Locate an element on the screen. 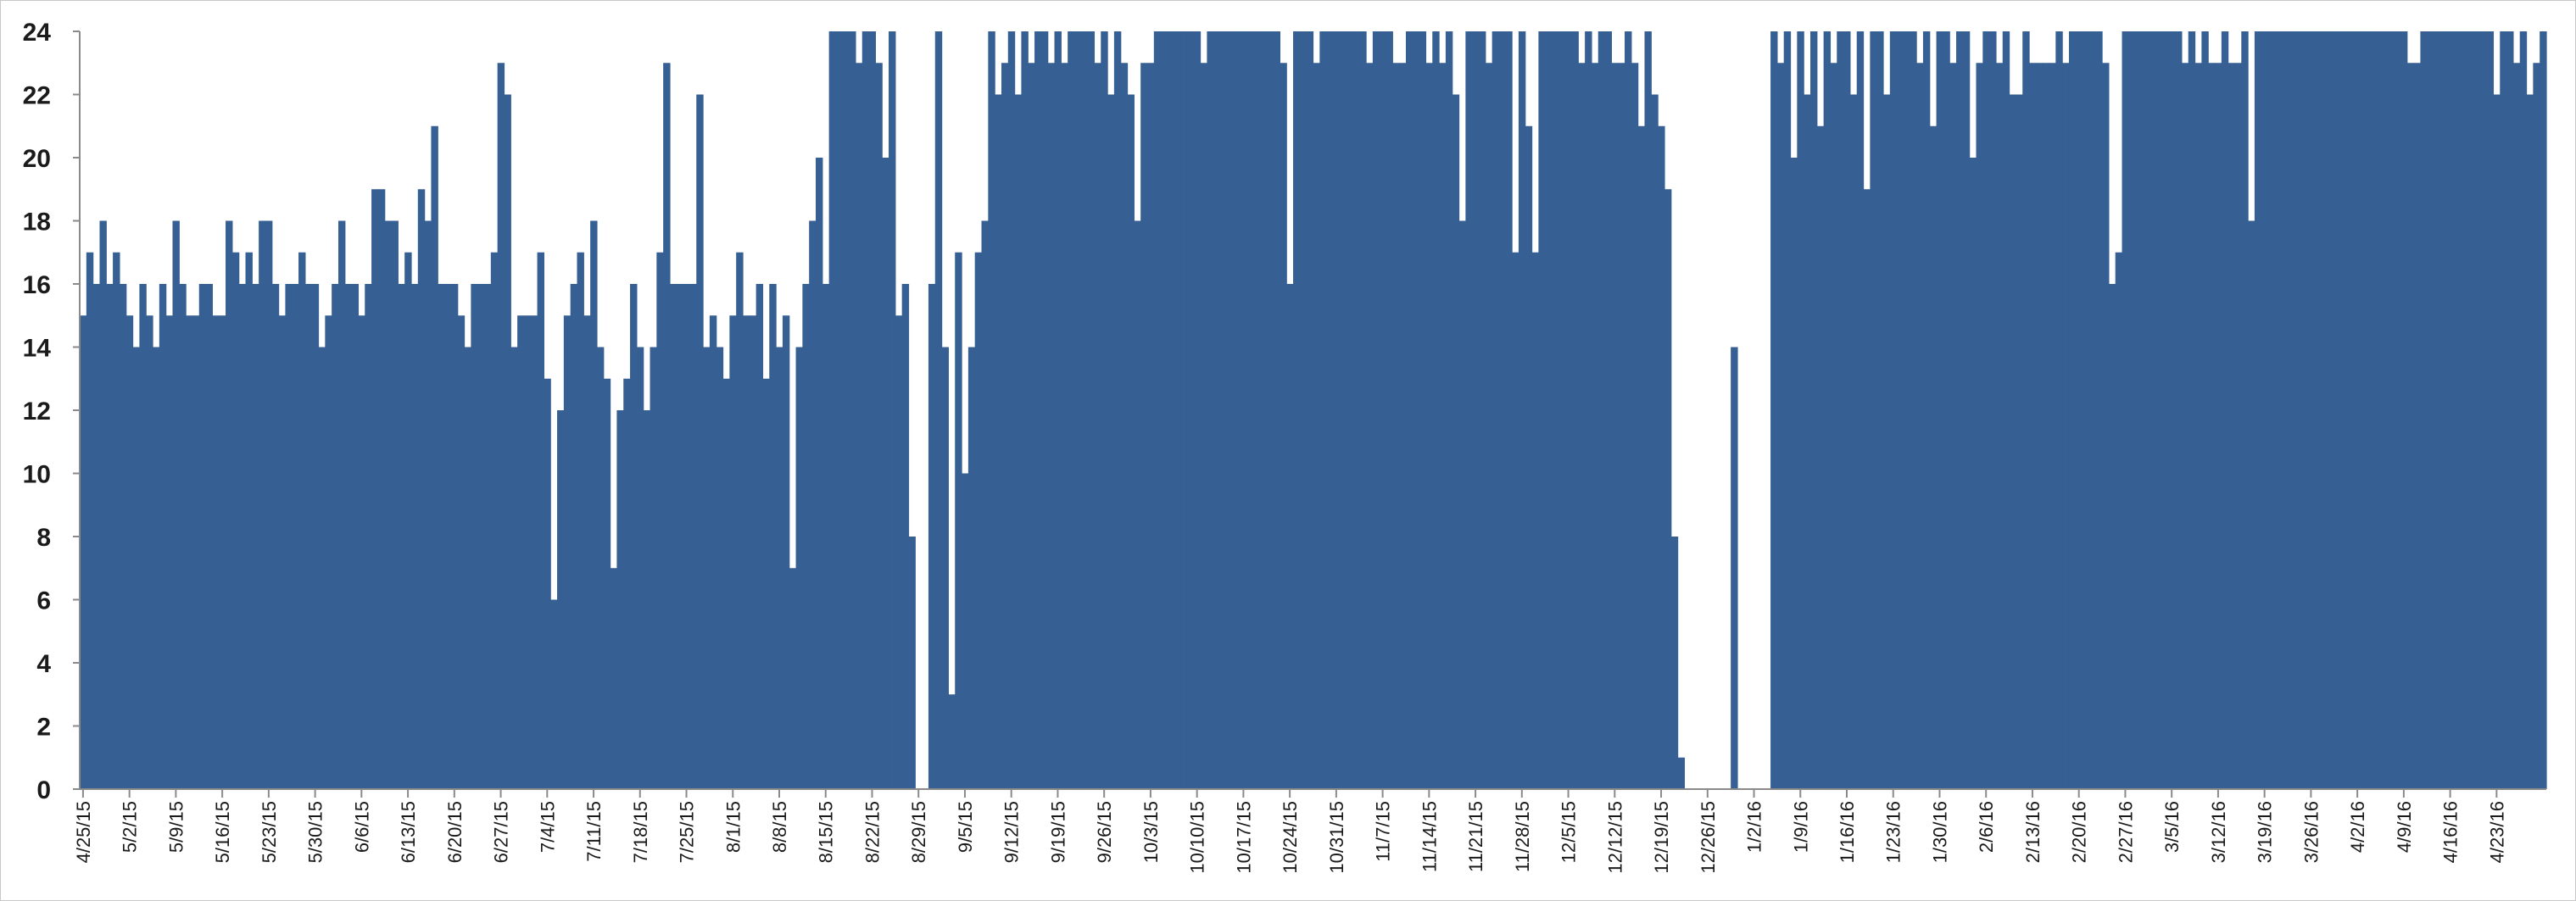  x-tick-label-16: 8/8/15 is located at coordinates (779, 827).